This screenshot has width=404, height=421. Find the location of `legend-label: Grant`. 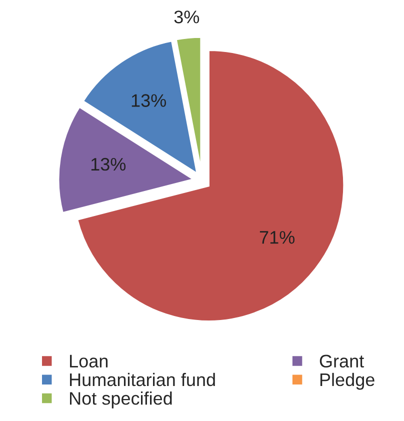

legend-label: Grant is located at coordinates (342, 361).